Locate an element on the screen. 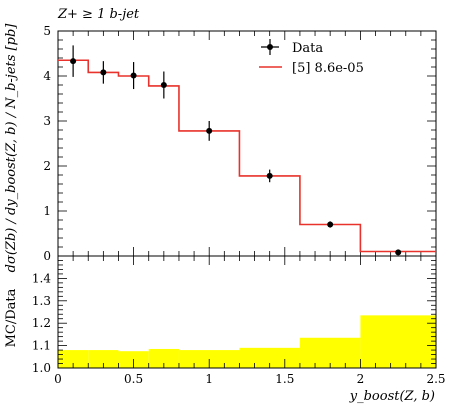  y-tick-label-0: 0 is located at coordinates (47, 256).